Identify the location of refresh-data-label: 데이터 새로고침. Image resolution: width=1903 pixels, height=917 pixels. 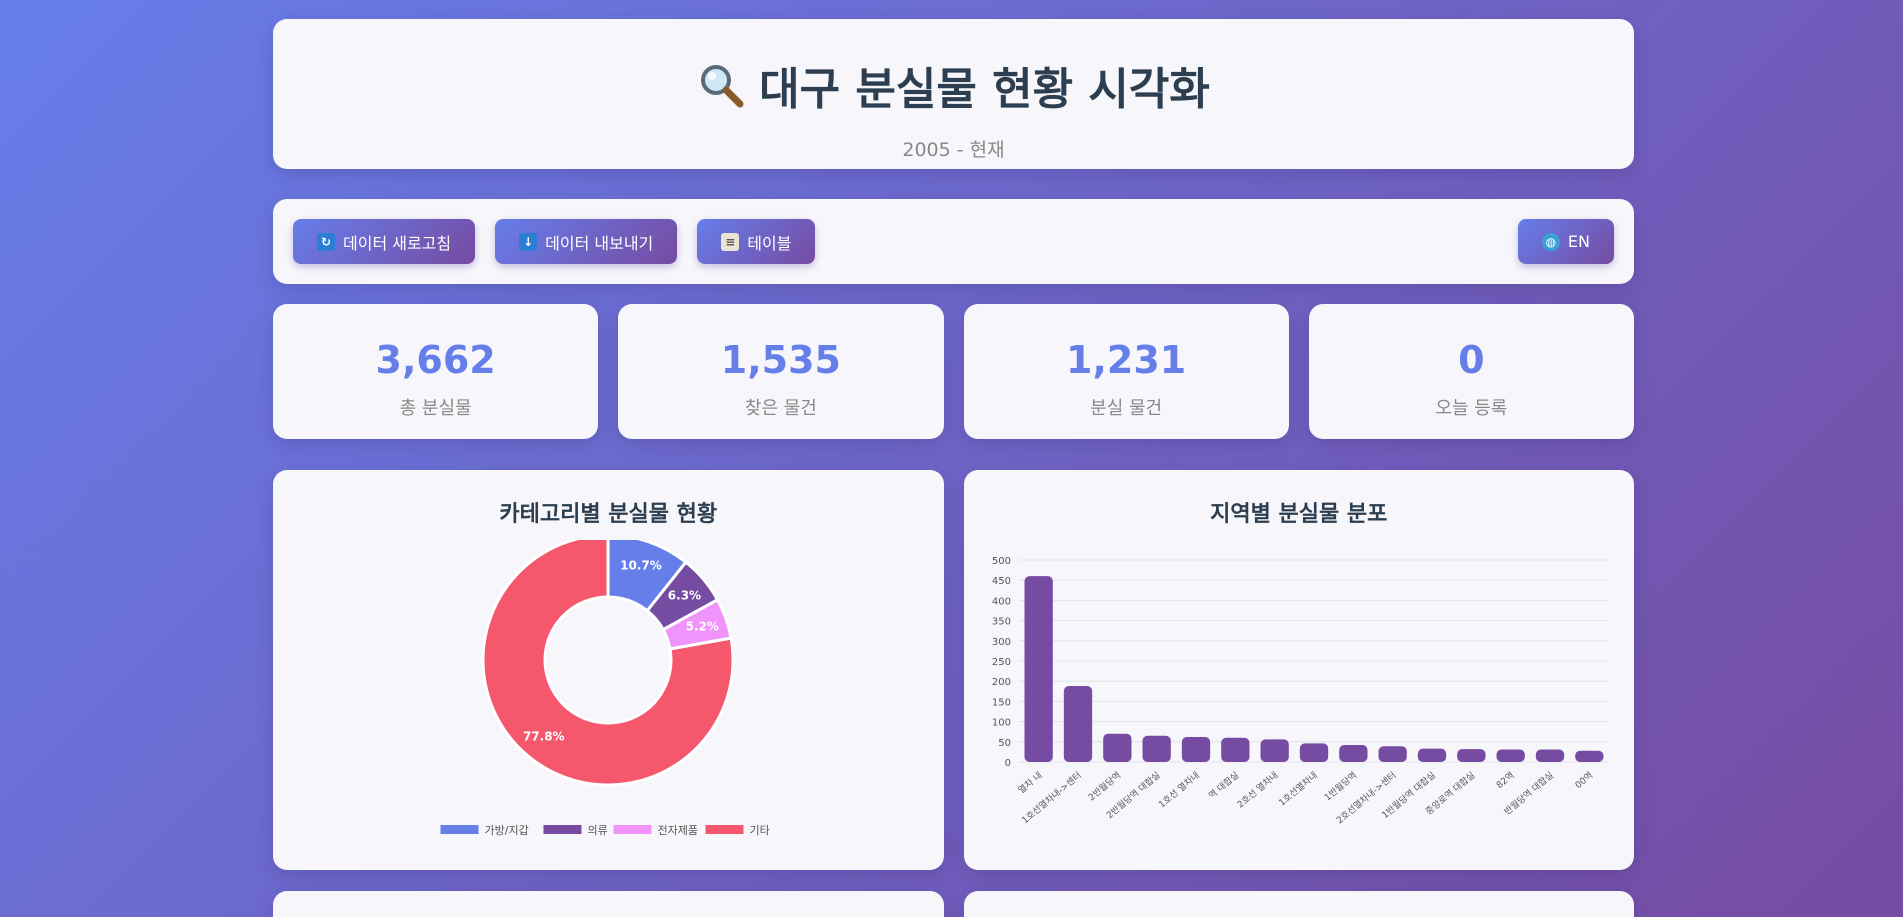
(397, 243).